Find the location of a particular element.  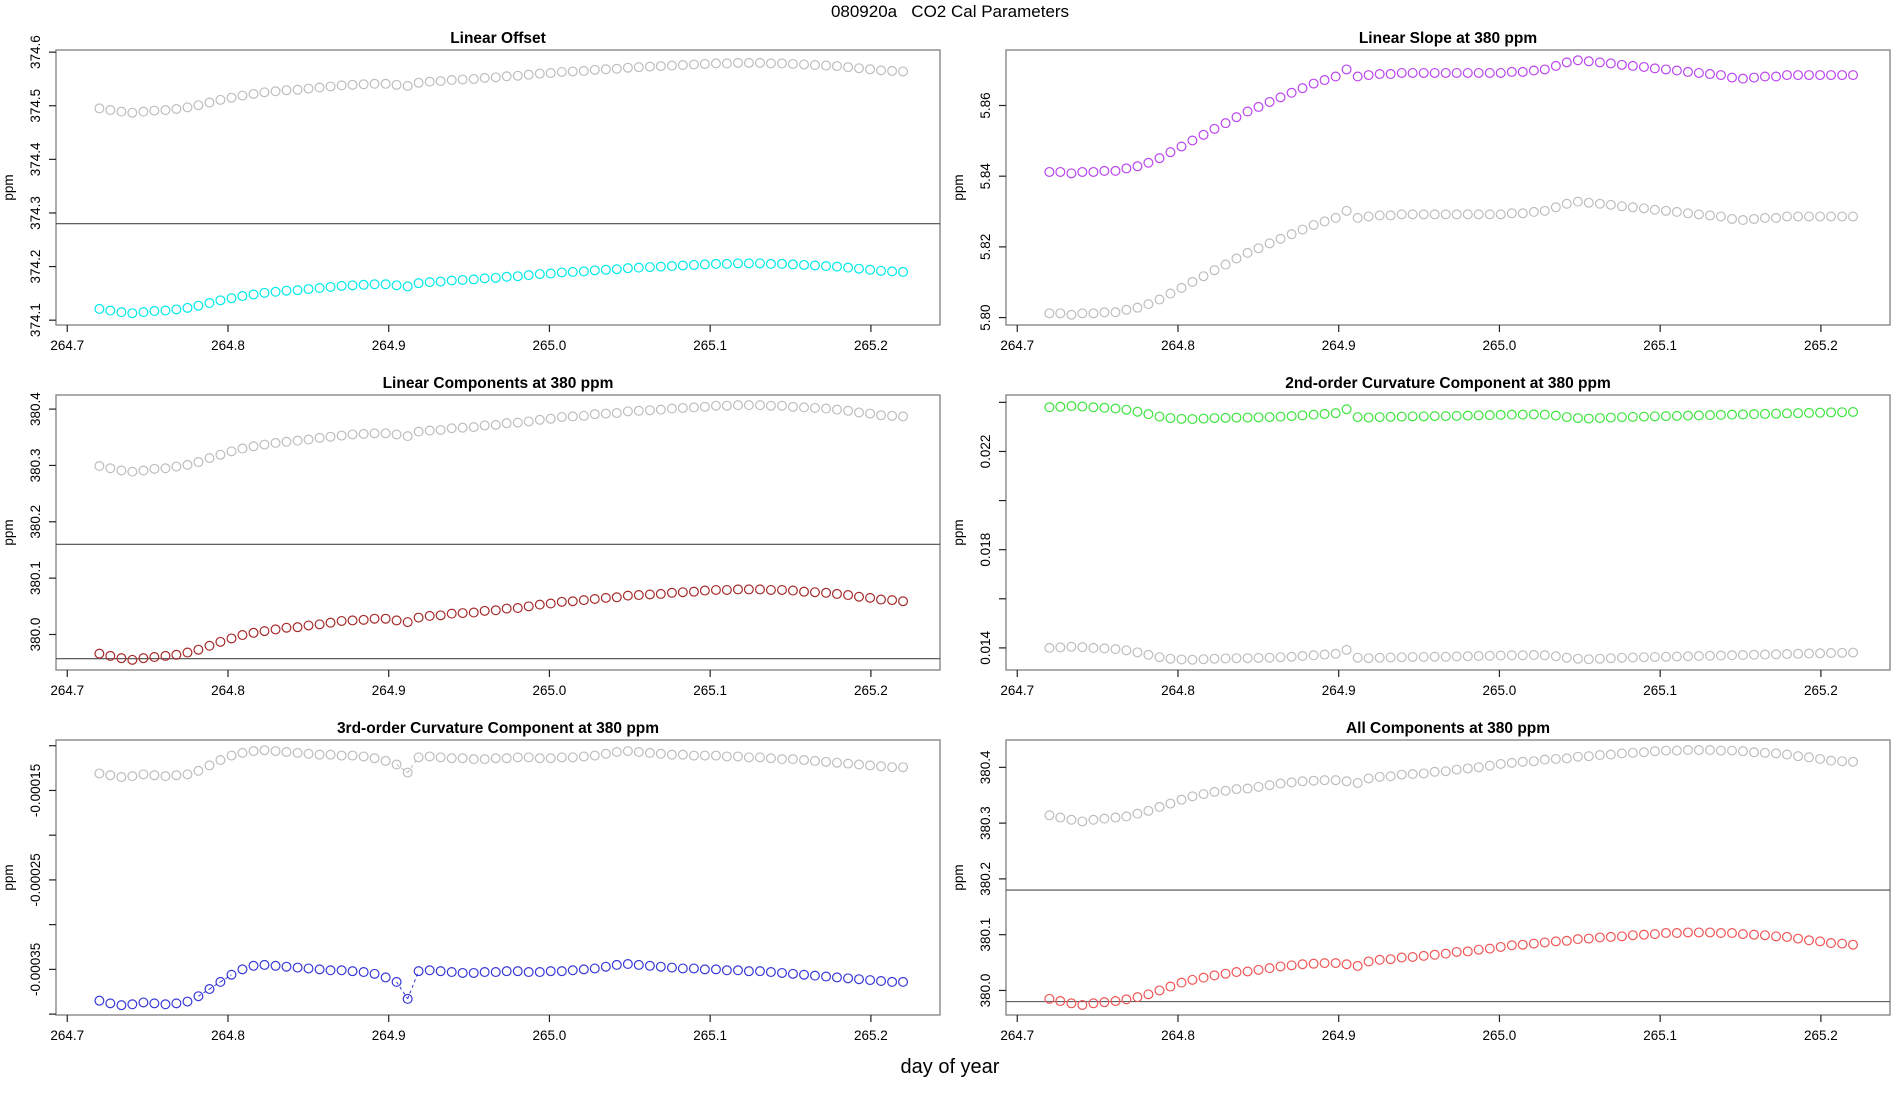

plot-title-linear-offset: Linear Offset is located at coordinates (498, 38).